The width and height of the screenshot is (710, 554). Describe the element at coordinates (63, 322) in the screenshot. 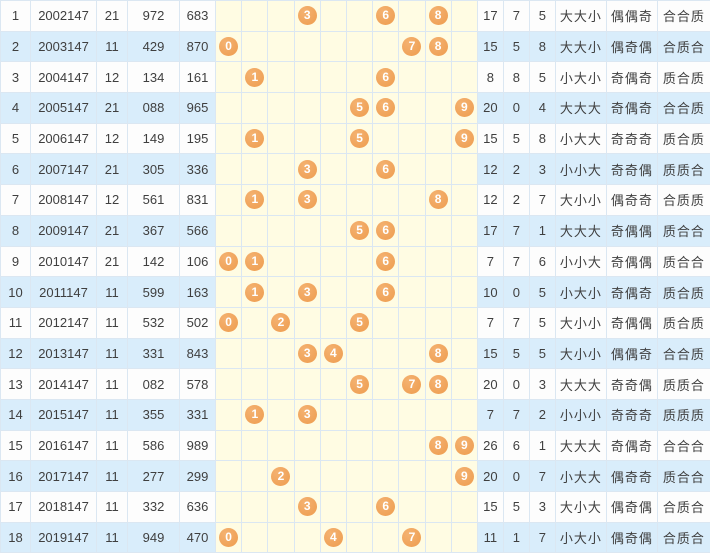

I see `period-cell: 2012147` at that location.